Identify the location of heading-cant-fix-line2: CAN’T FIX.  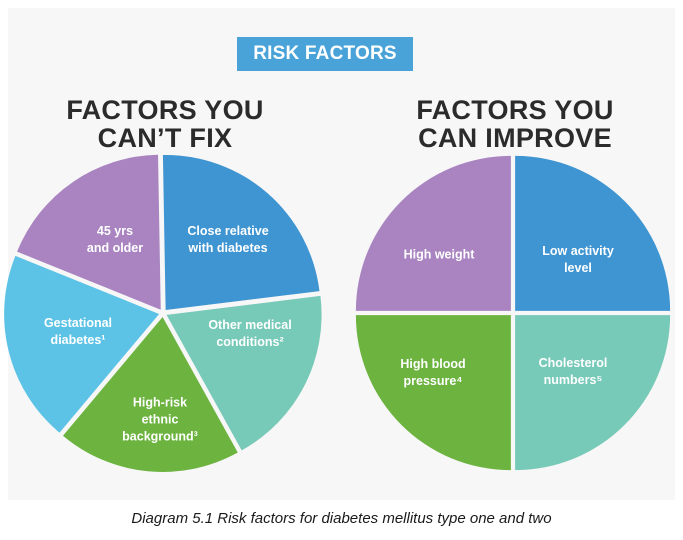
(165, 138).